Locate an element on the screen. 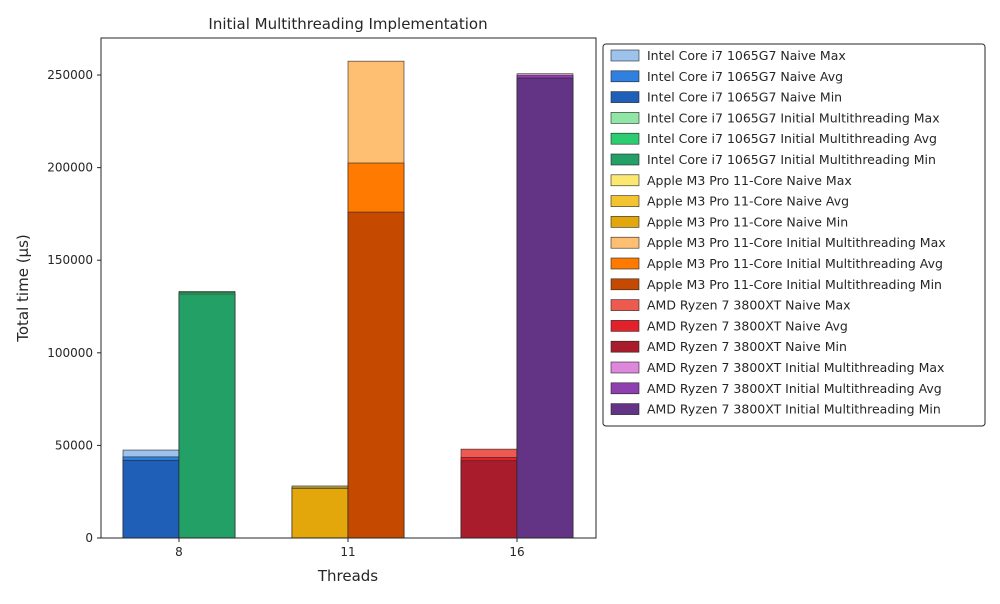  legend-label: AMD Ryzen 7 3800XT Naive Min is located at coordinates (747, 346).